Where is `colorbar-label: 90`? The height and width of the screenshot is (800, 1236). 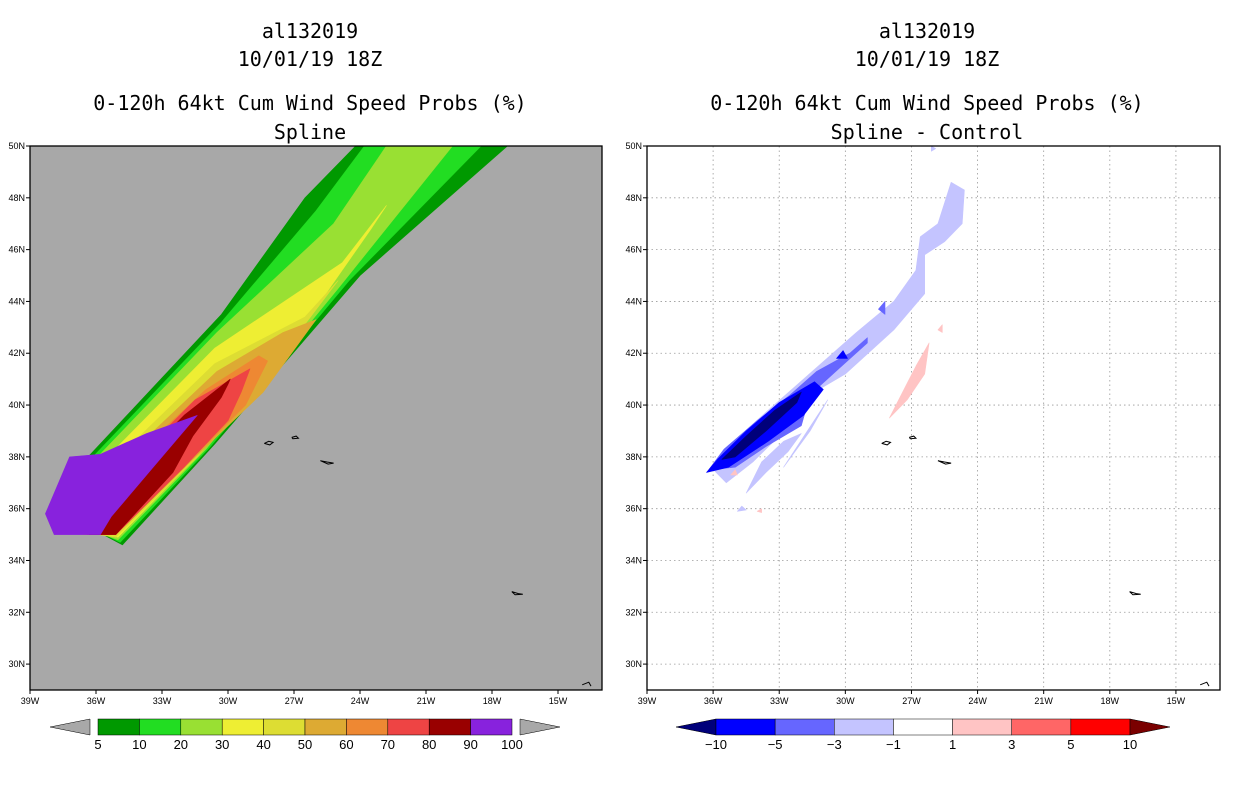 colorbar-label: 90 is located at coordinates (470, 744).